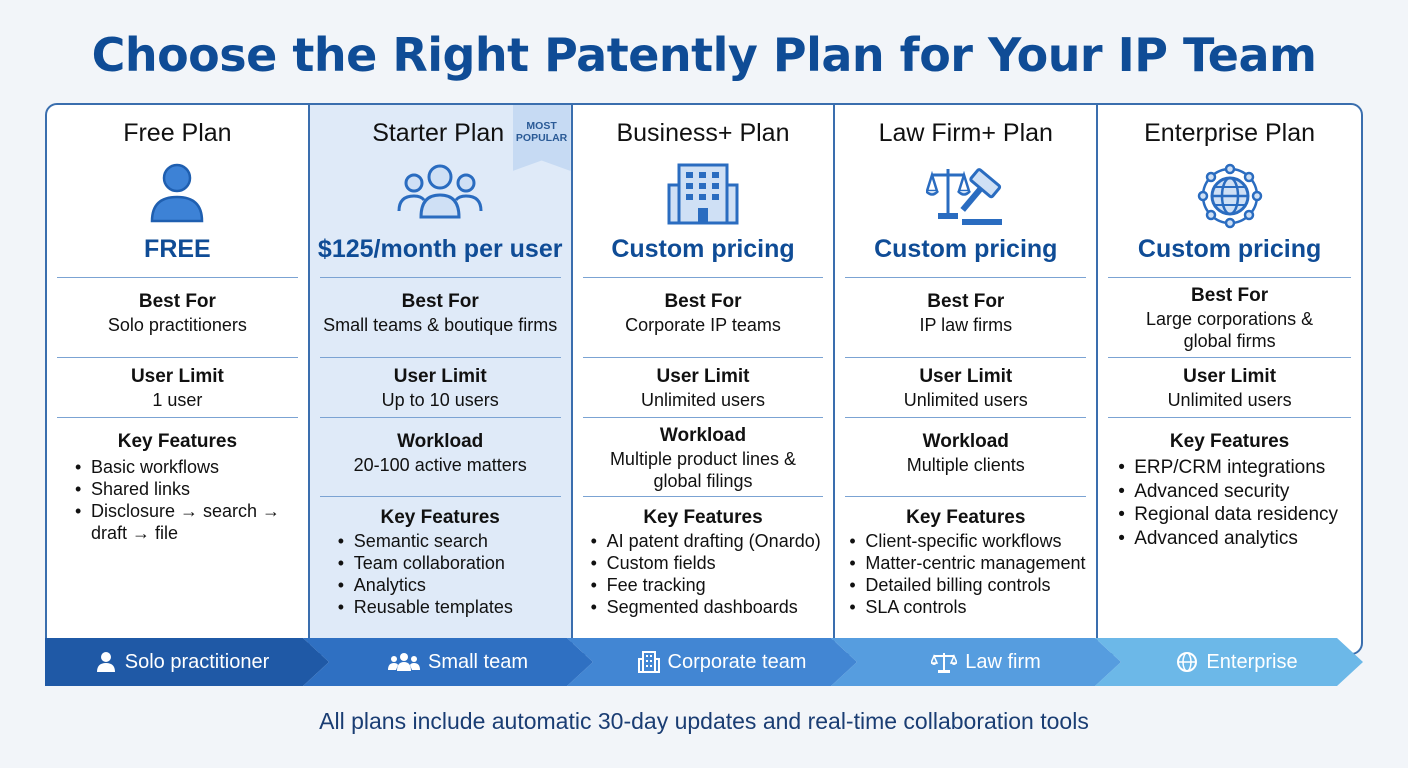  What do you see at coordinates (968, 541) in the screenshot?
I see `feature-item: Client-specific workflows` at bounding box center [968, 541].